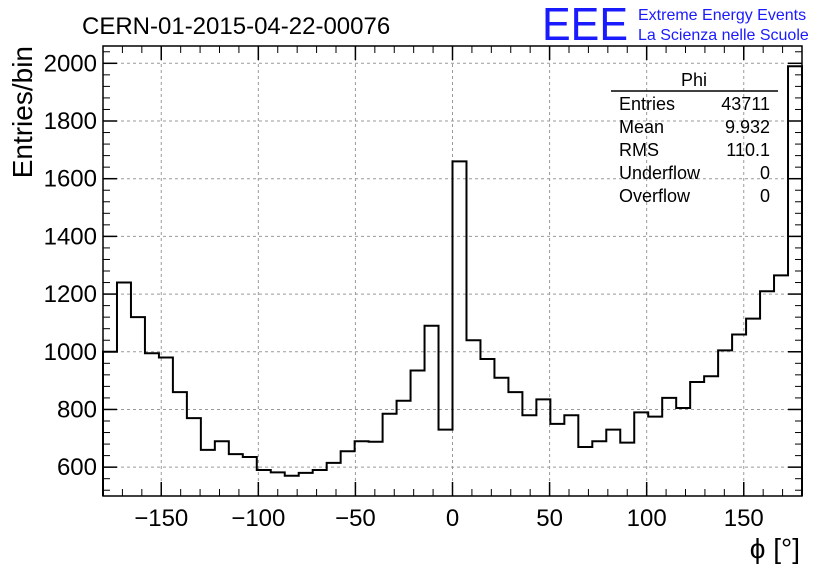 This screenshot has height=572, width=836. Describe the element at coordinates (236, 26) in the screenshot. I see `chart-title: CERN-01-2015-04-22-00076` at that location.